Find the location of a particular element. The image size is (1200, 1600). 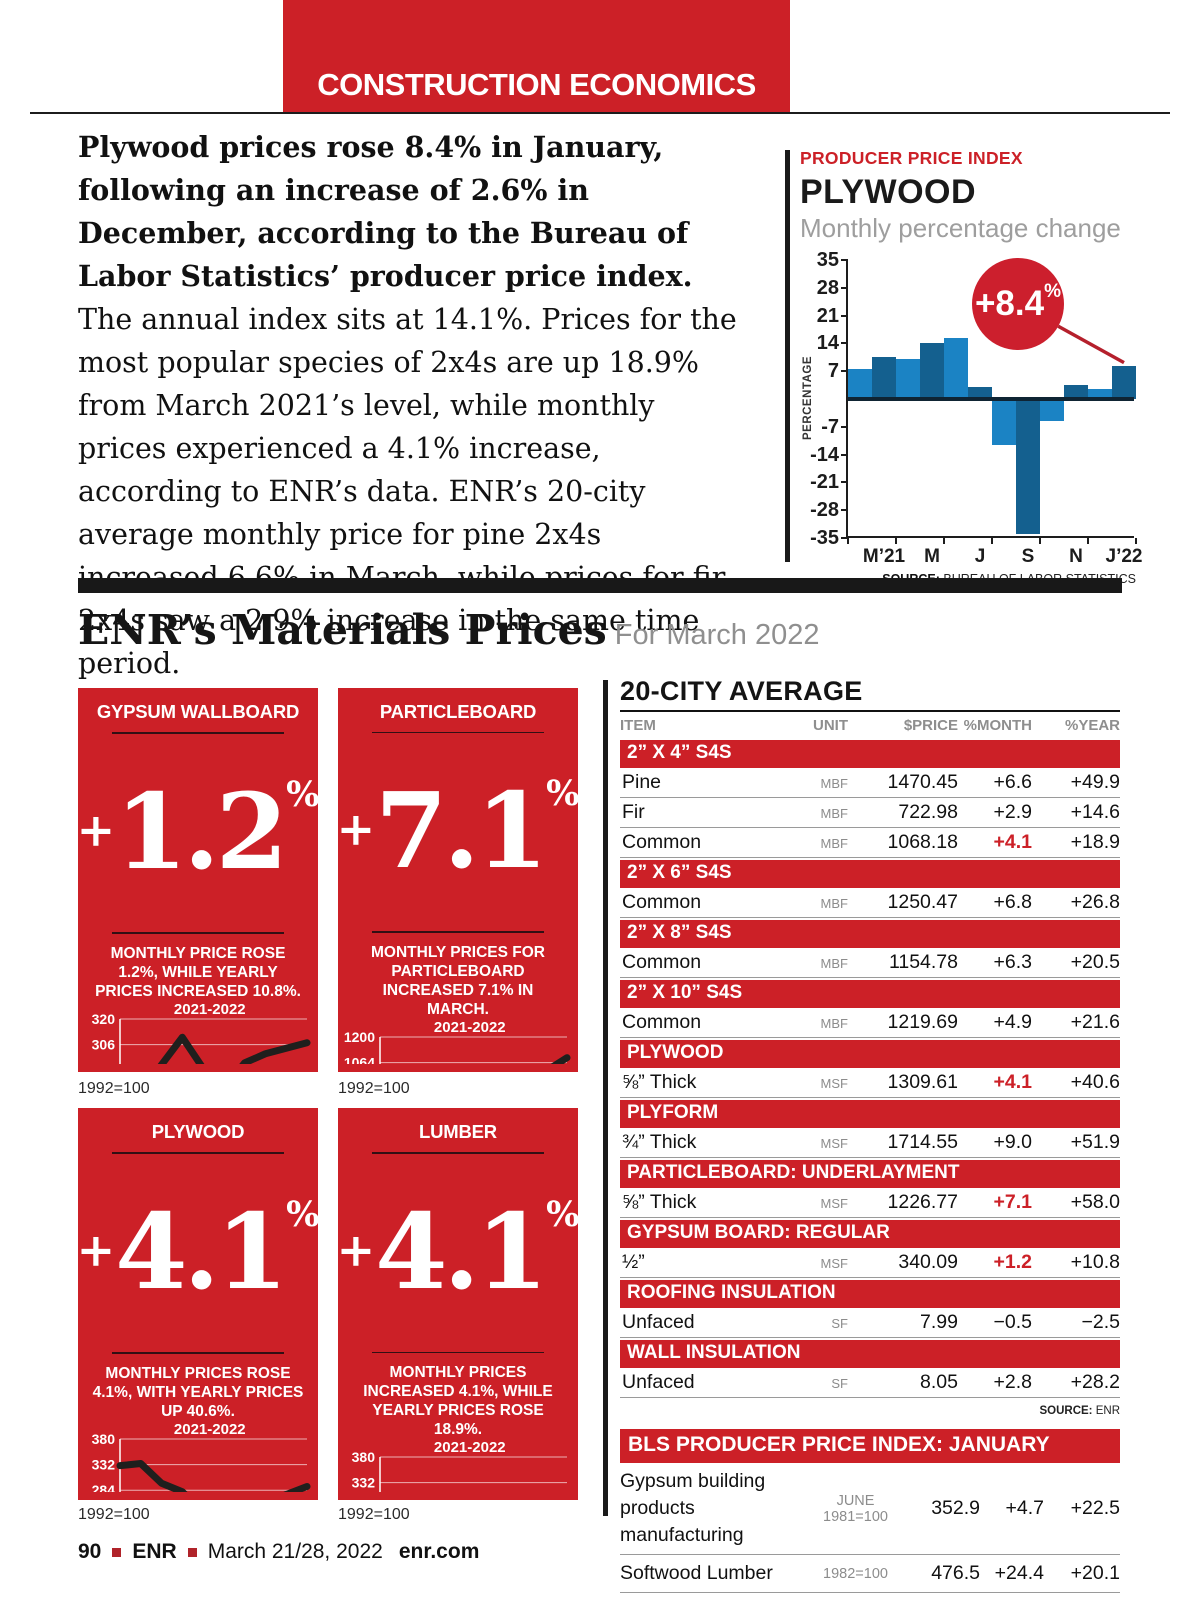

cell-price: 8.05 is located at coordinates (939, 1382).